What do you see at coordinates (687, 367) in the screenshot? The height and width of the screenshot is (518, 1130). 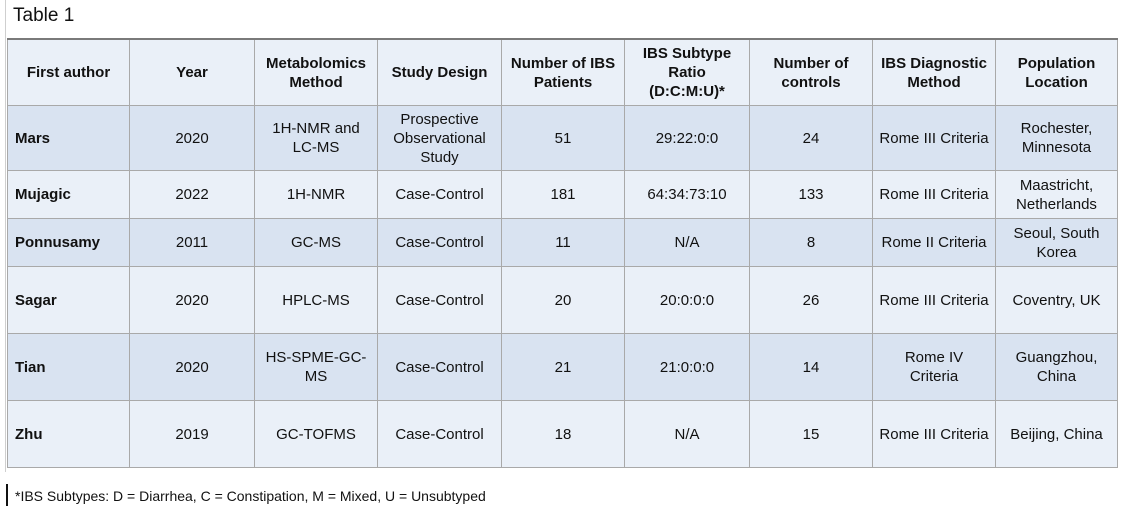 I see `cell-ratio: 21:0:0:0` at bounding box center [687, 367].